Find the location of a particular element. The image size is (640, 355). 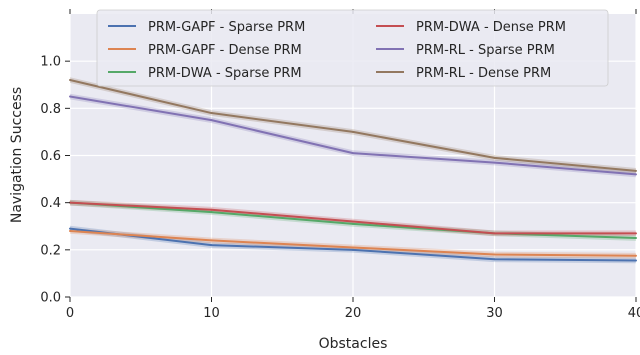

legend-label: PRM-GAPF - Dense PRM is located at coordinates (225, 50).